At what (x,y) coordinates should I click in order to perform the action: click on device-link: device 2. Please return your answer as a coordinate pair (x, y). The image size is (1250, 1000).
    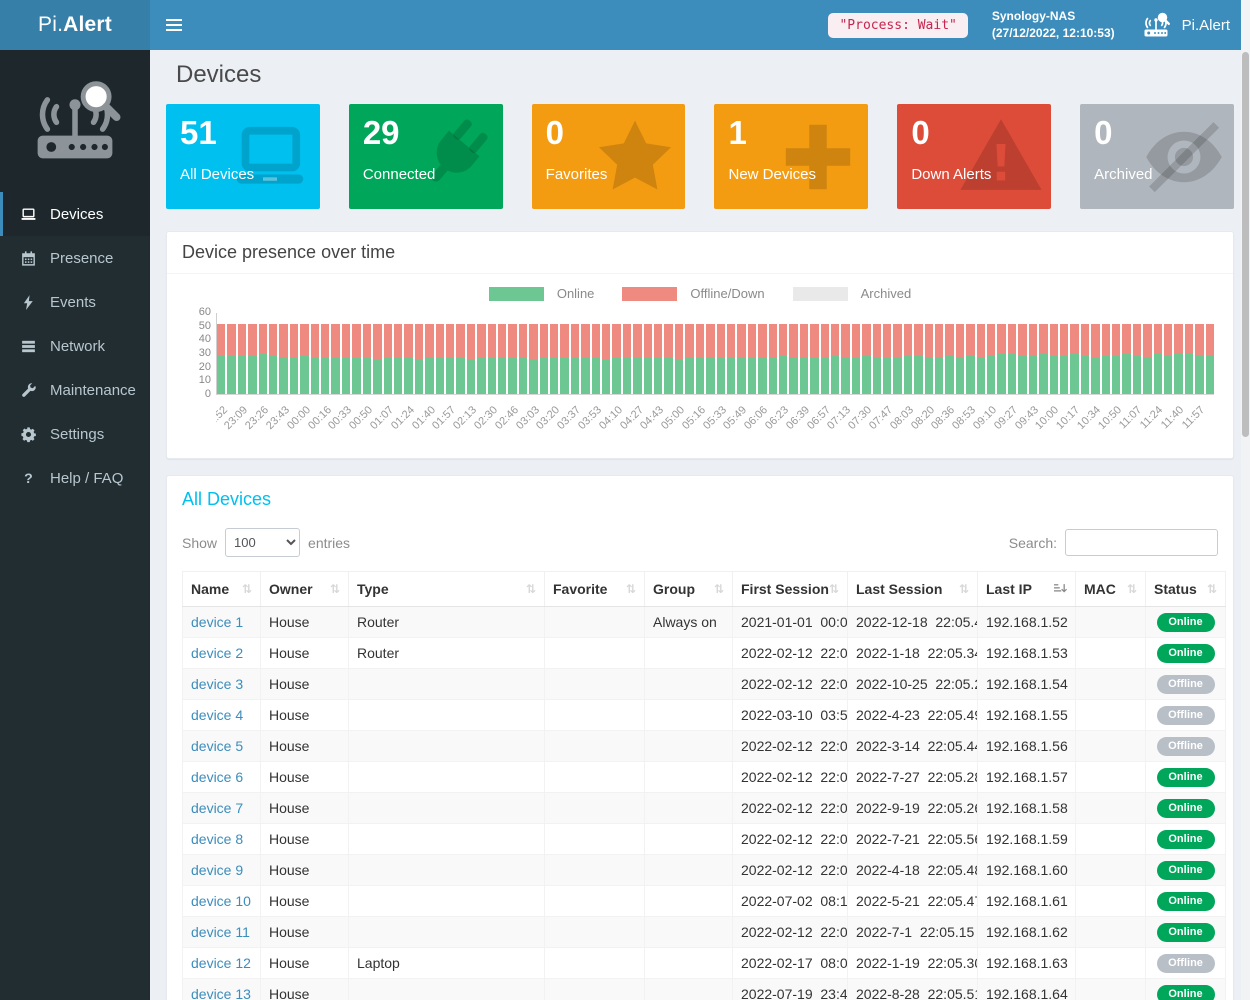
    Looking at the image, I should click on (217, 653).